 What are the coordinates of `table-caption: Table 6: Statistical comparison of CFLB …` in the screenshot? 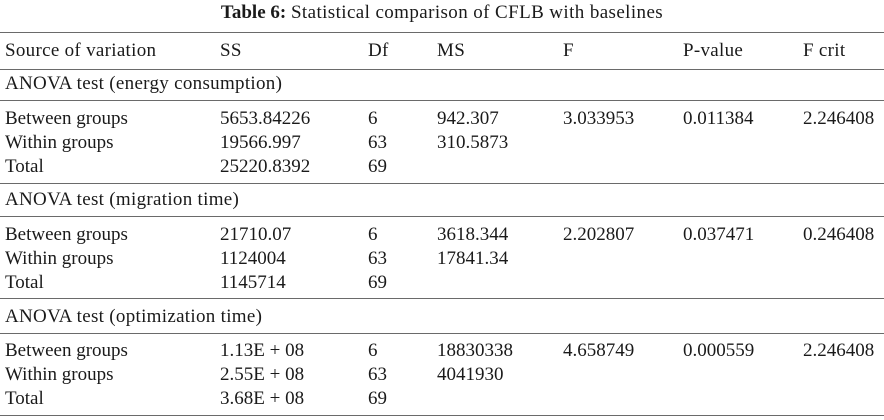 It's located at (442, 13).